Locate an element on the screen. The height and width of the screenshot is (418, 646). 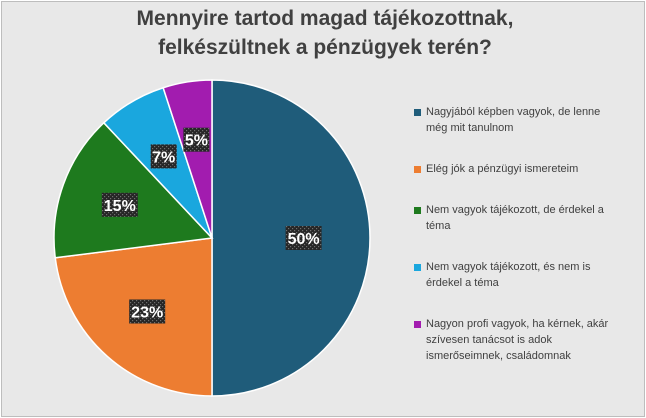
legend-label-line: Elég jók a pénzügyi ismereteim is located at coordinates (502, 169).